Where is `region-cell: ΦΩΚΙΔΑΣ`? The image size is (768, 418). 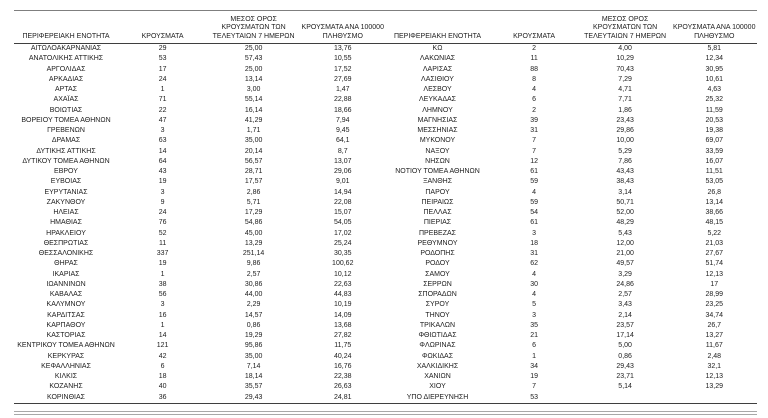
region-cell: ΦΩΚΙΔΑΣ is located at coordinates (437, 356).